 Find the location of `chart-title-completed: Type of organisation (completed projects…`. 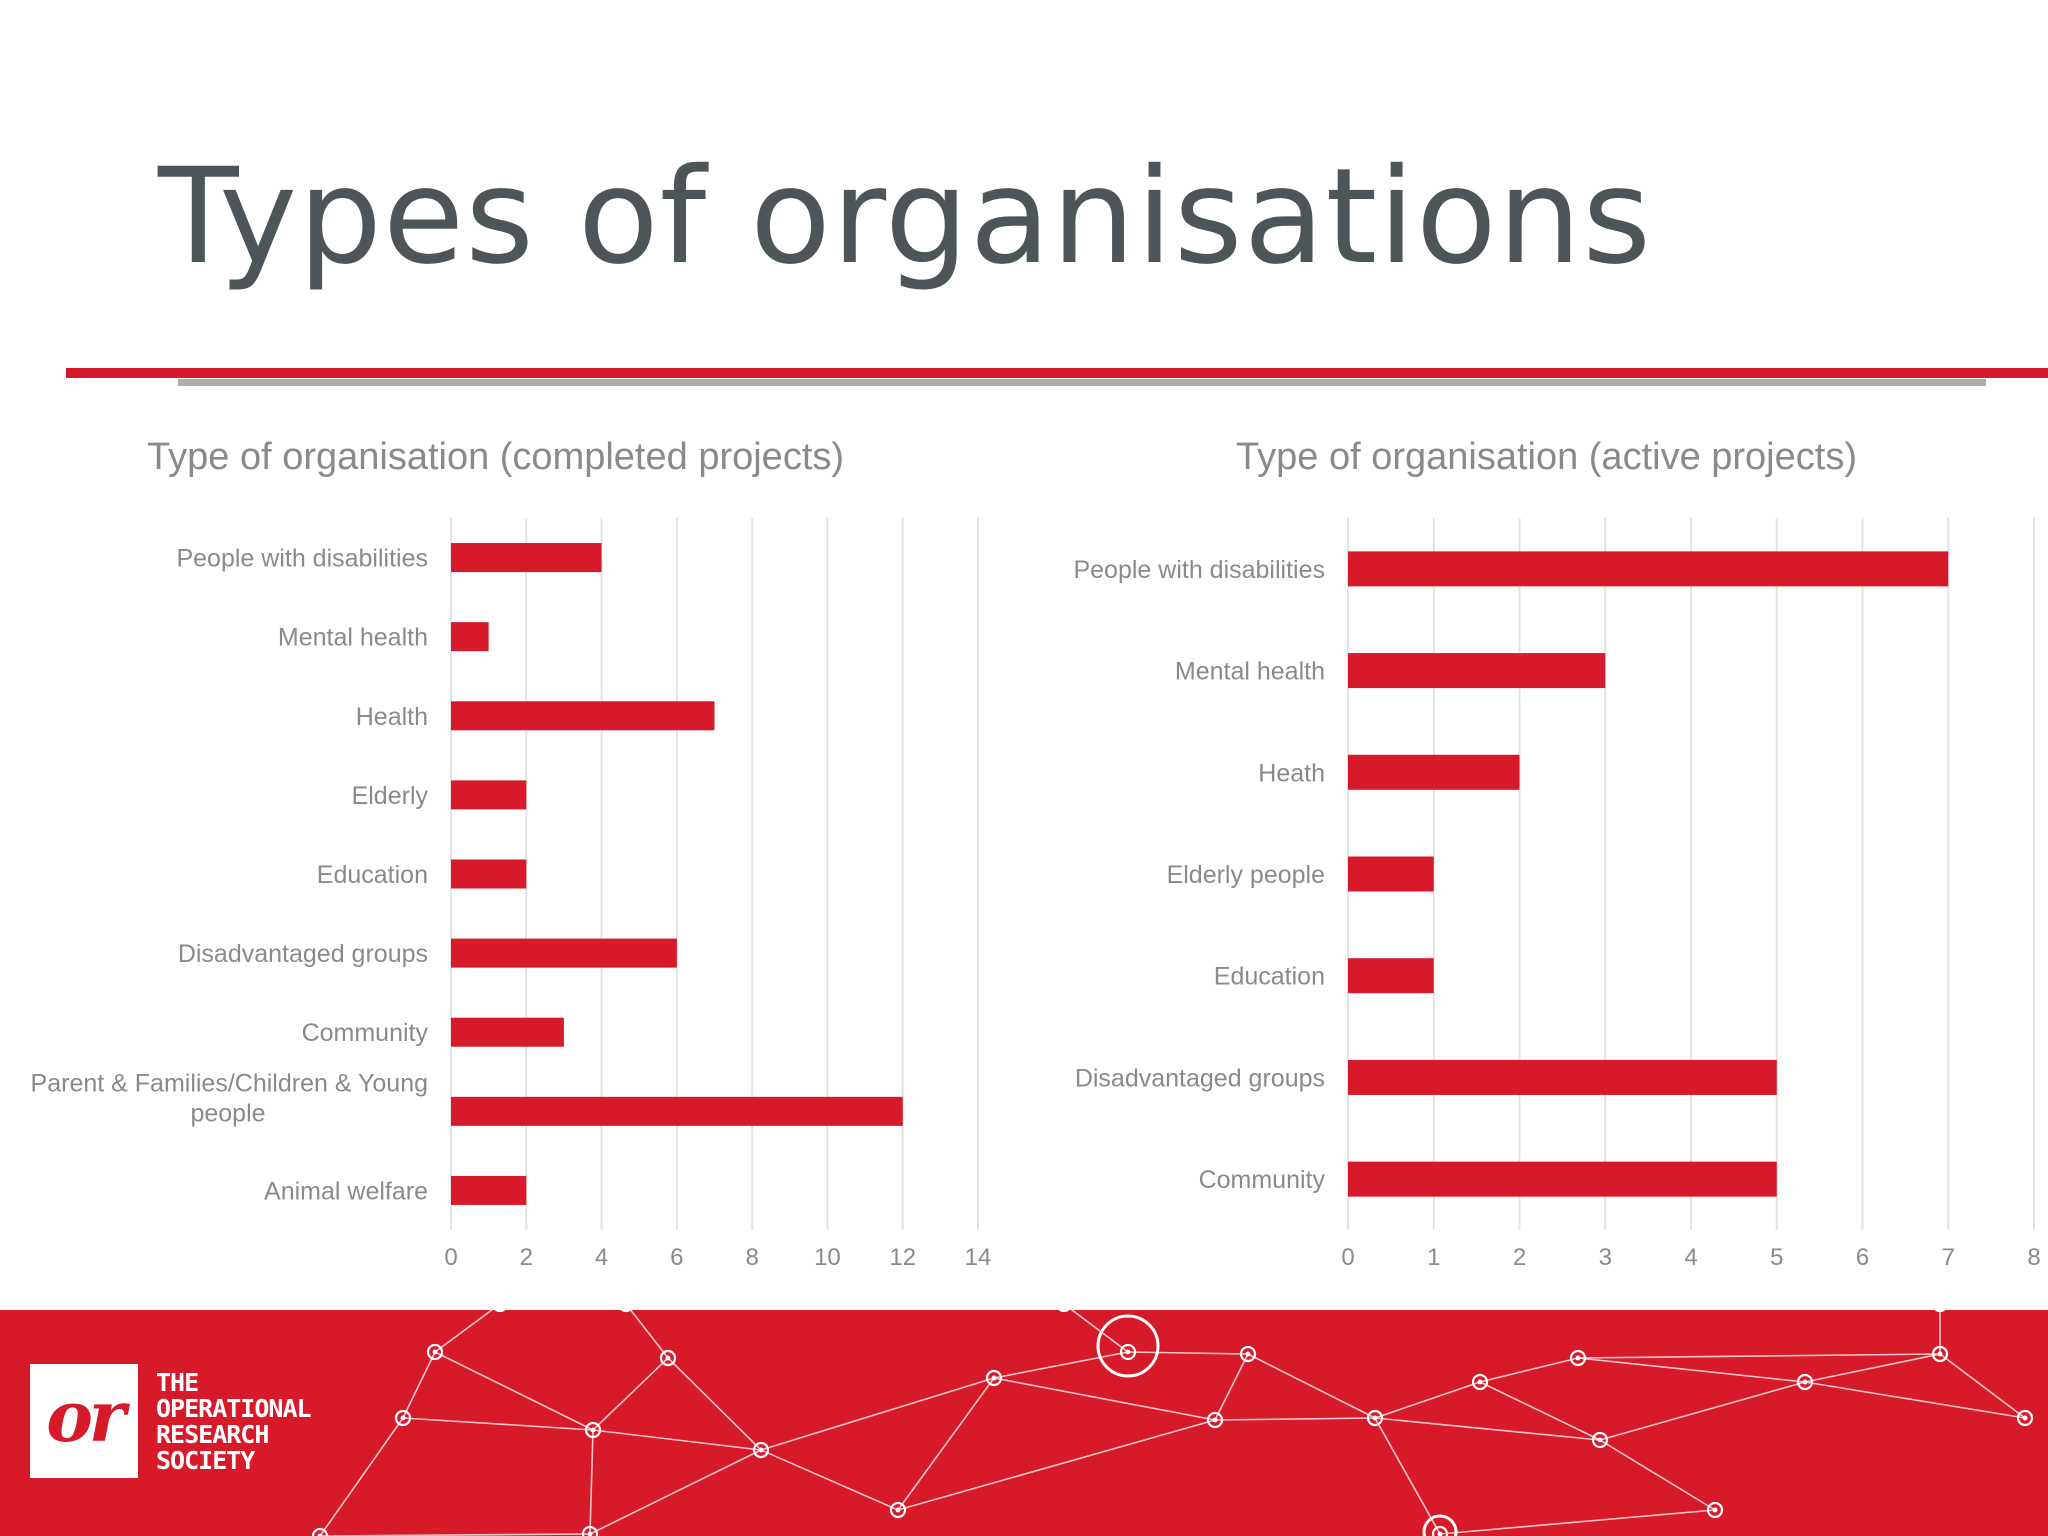

chart-title-completed: Type of organisation (completed projects… is located at coordinates (496, 457).